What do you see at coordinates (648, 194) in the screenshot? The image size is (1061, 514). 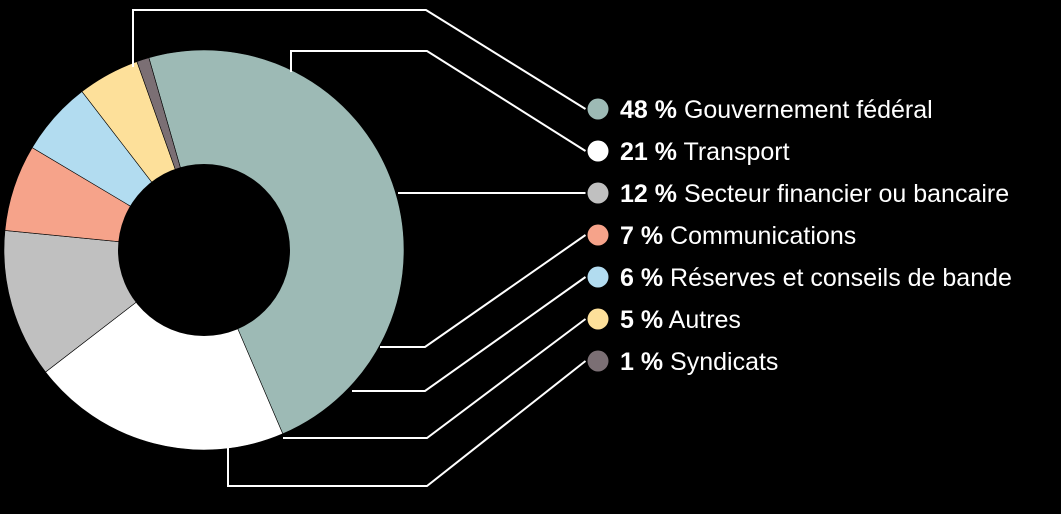 I see `legend-percent: 12 %` at bounding box center [648, 194].